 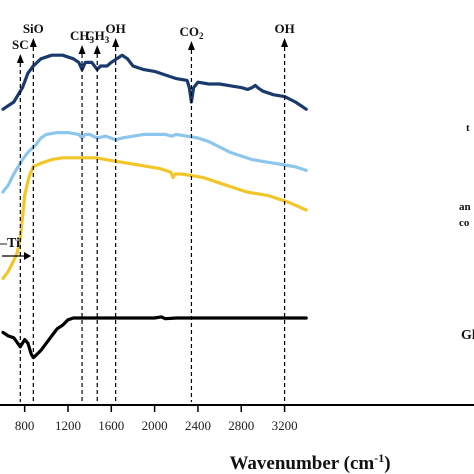 I want to click on x-tick-label-0: 800, so click(x=25, y=425).